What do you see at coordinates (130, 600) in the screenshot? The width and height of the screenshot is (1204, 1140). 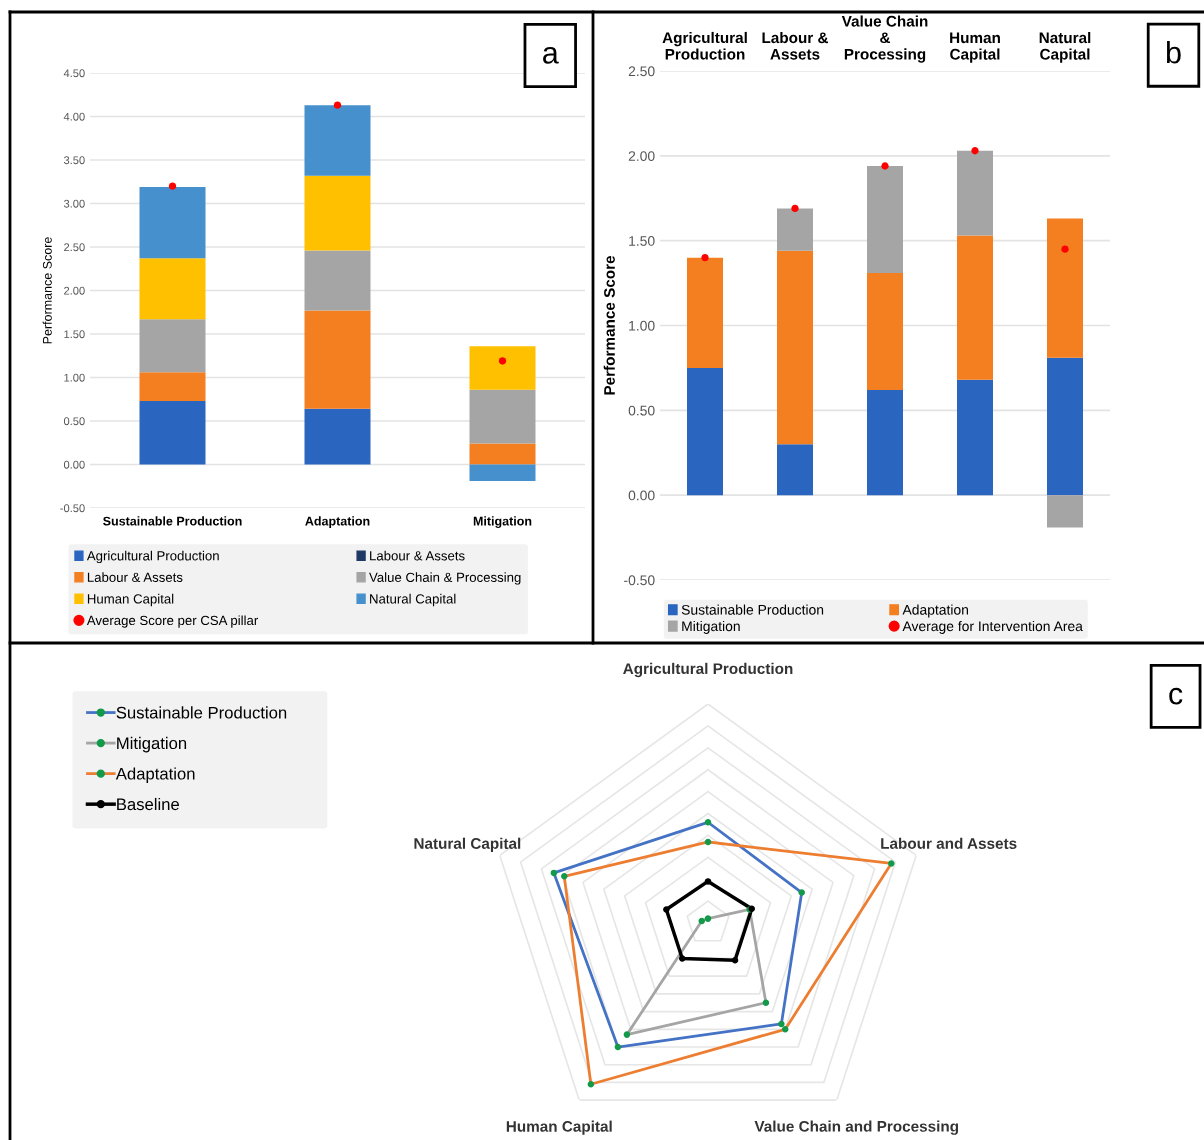 I see `legend-label: Human Capital` at bounding box center [130, 600].